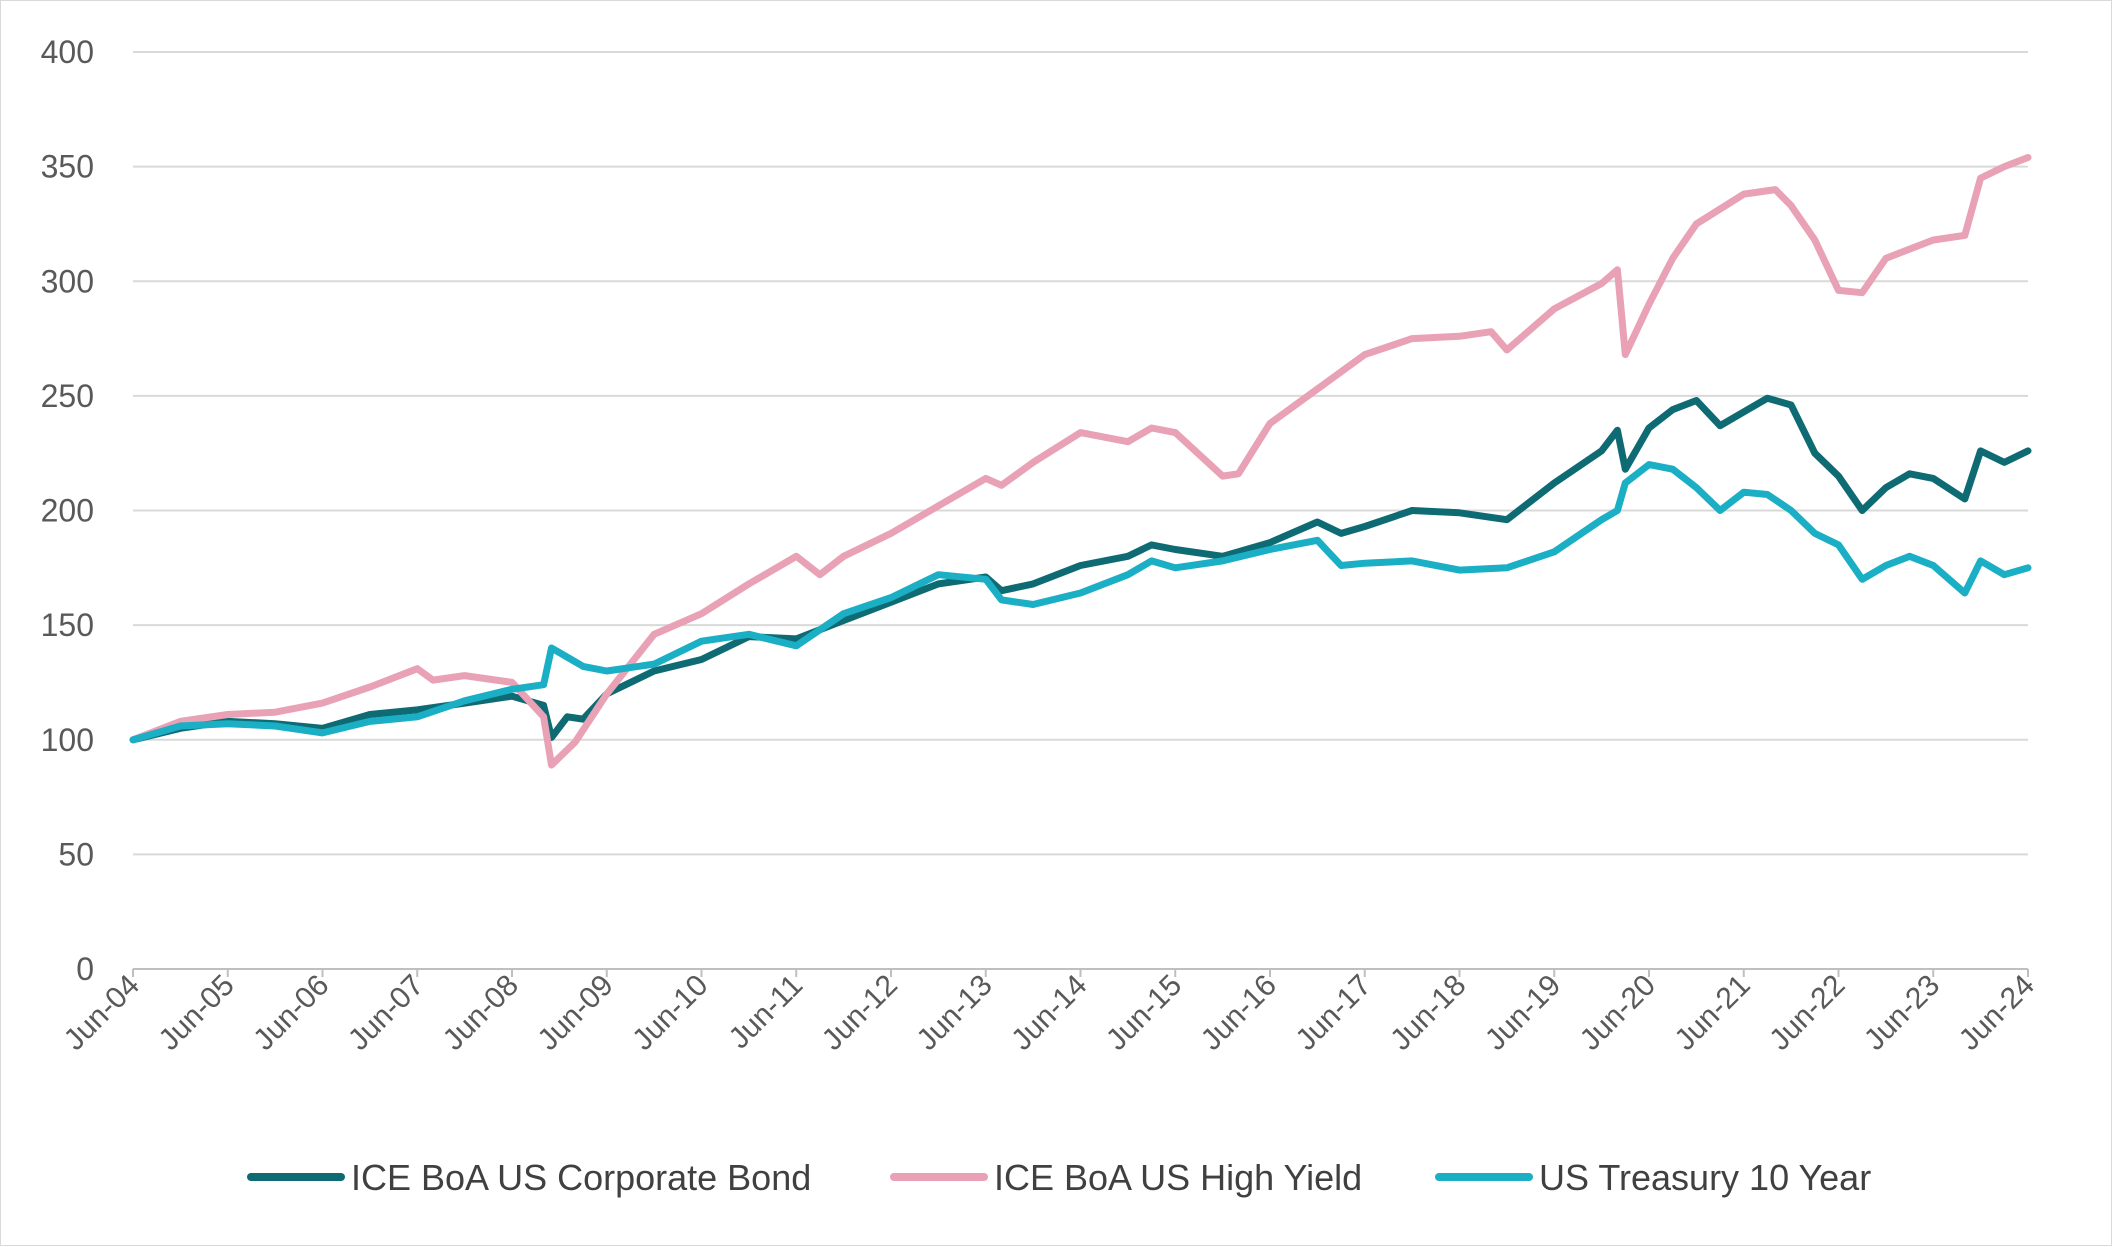 The image size is (2112, 1247). I want to click on x-tick-label: Jun-05, so click(196, 1013).